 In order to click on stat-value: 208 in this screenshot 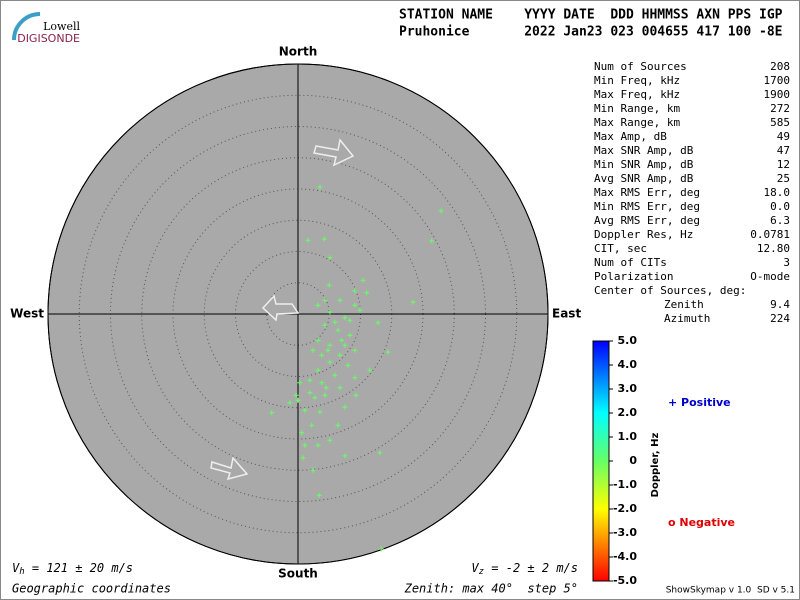, I will do `click(780, 66)`.